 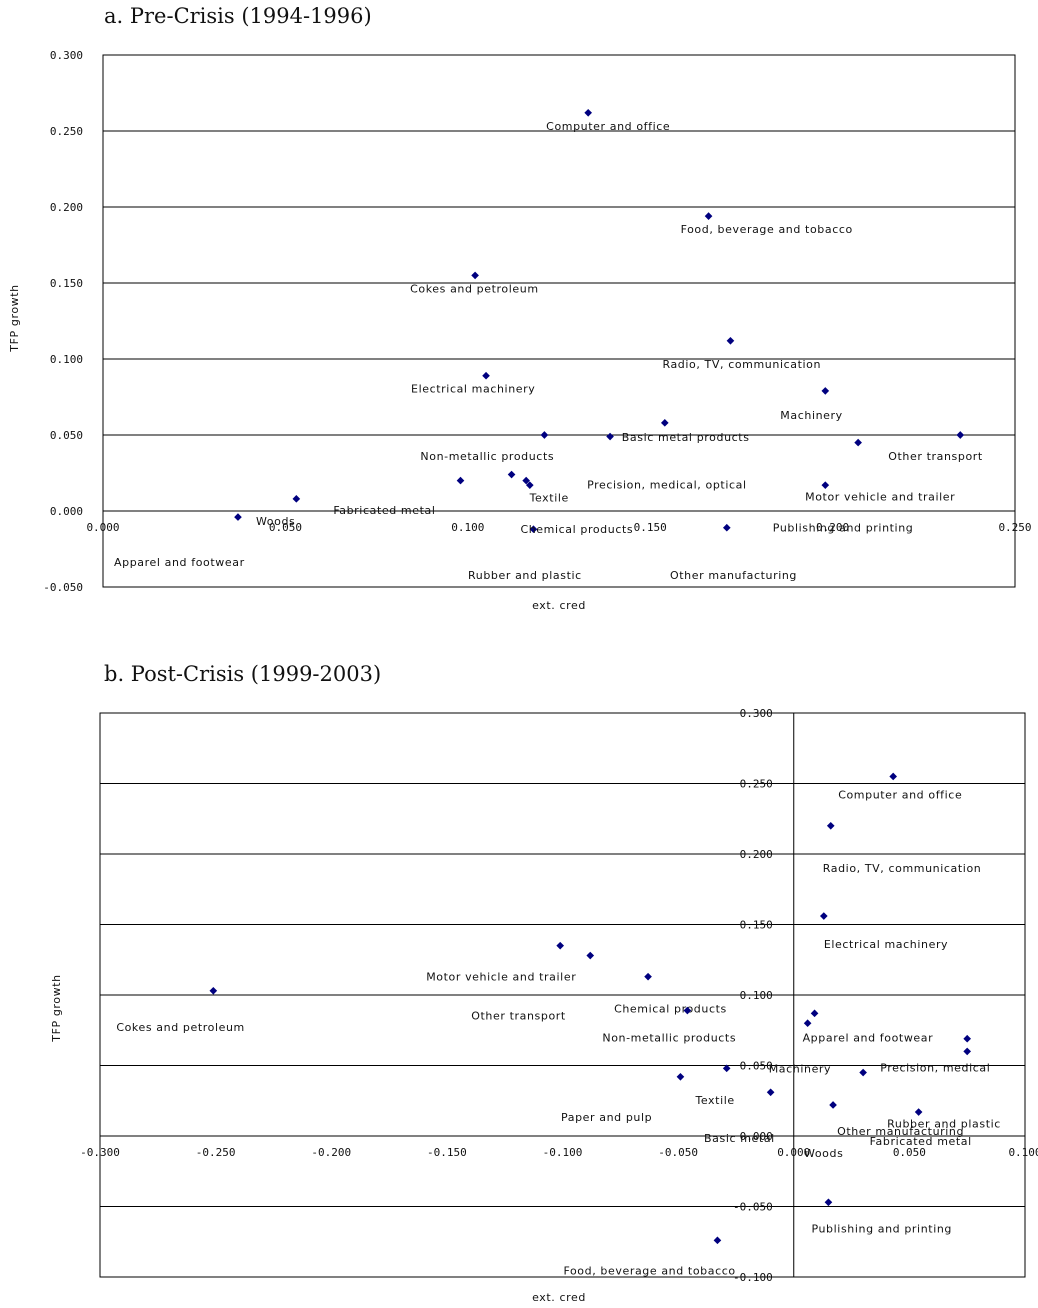 What do you see at coordinates (756, 713) in the screenshot?
I see `chart-b-ytick-label: 0.300` at bounding box center [756, 713].